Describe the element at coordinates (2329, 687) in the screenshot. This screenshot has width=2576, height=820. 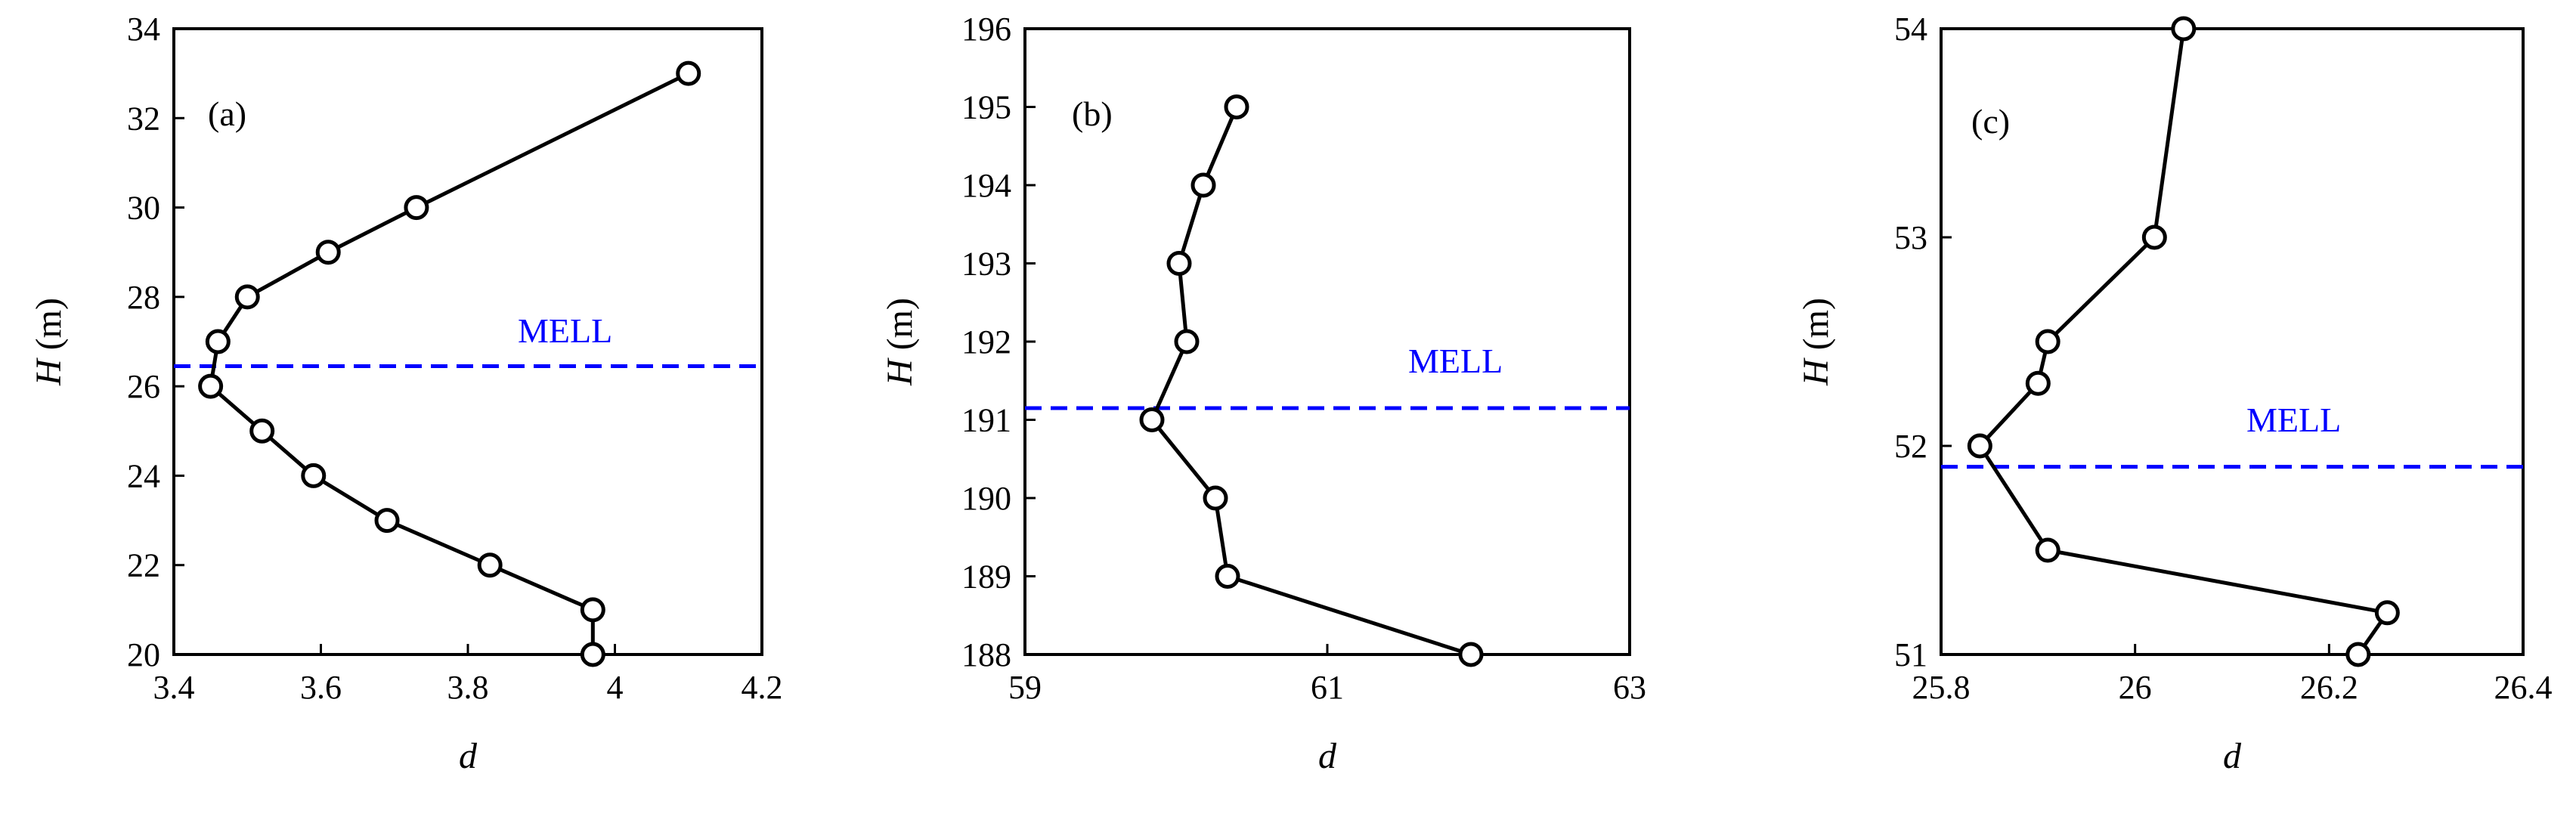
I see `x-tick-label: 26.2` at that location.